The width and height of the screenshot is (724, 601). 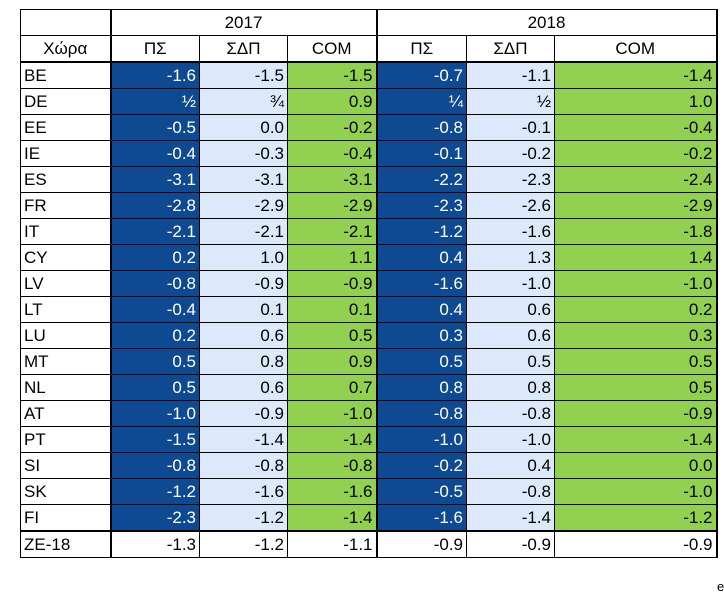 I want to click on value-cell-com-2017: 1.1, so click(x=332, y=257).